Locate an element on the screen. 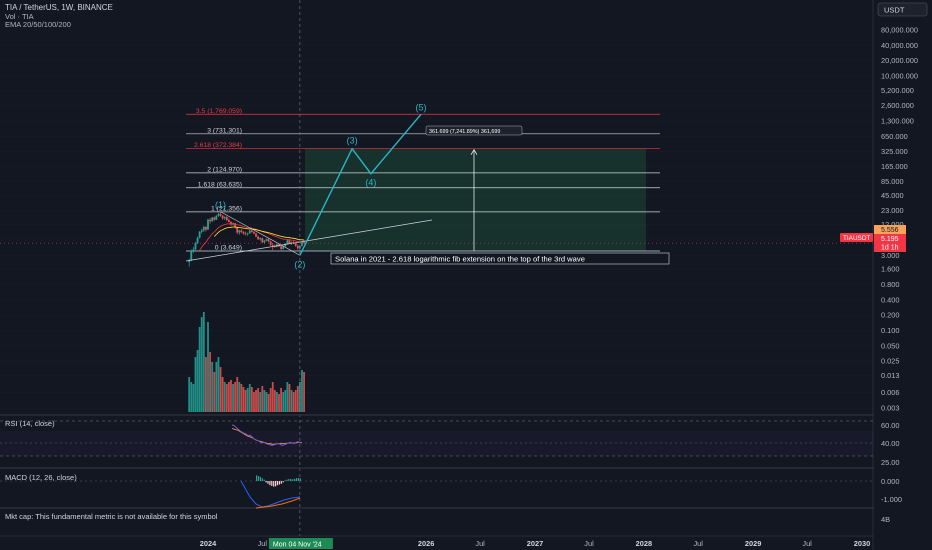  last-price-tag: 5.195 1d 1h is located at coordinates (890, 243).